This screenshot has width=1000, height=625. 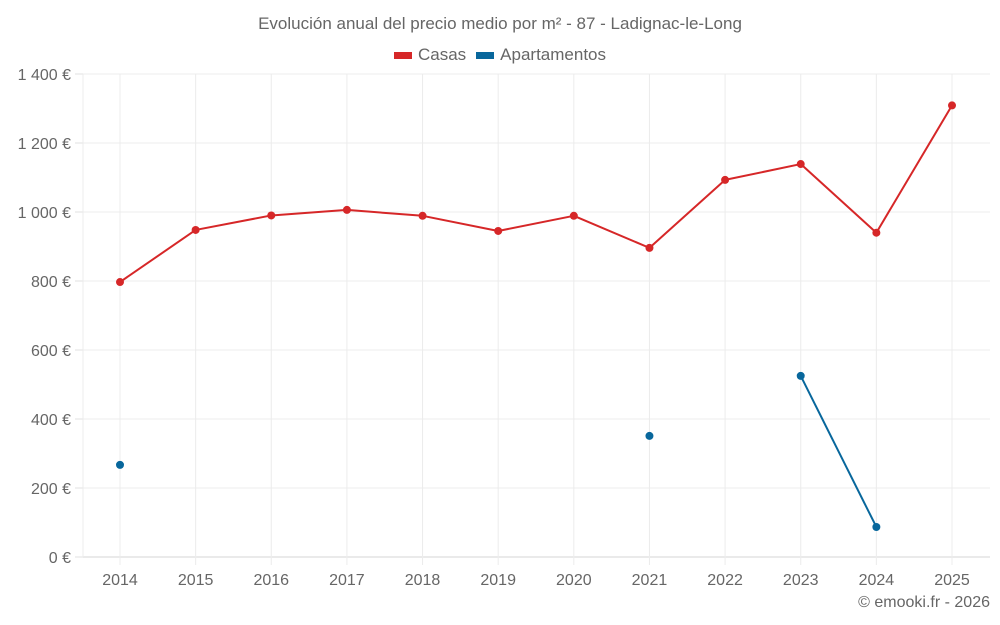 What do you see at coordinates (553, 54) in the screenshot?
I see `legend-label-apartamentos: Apartamentos` at bounding box center [553, 54].